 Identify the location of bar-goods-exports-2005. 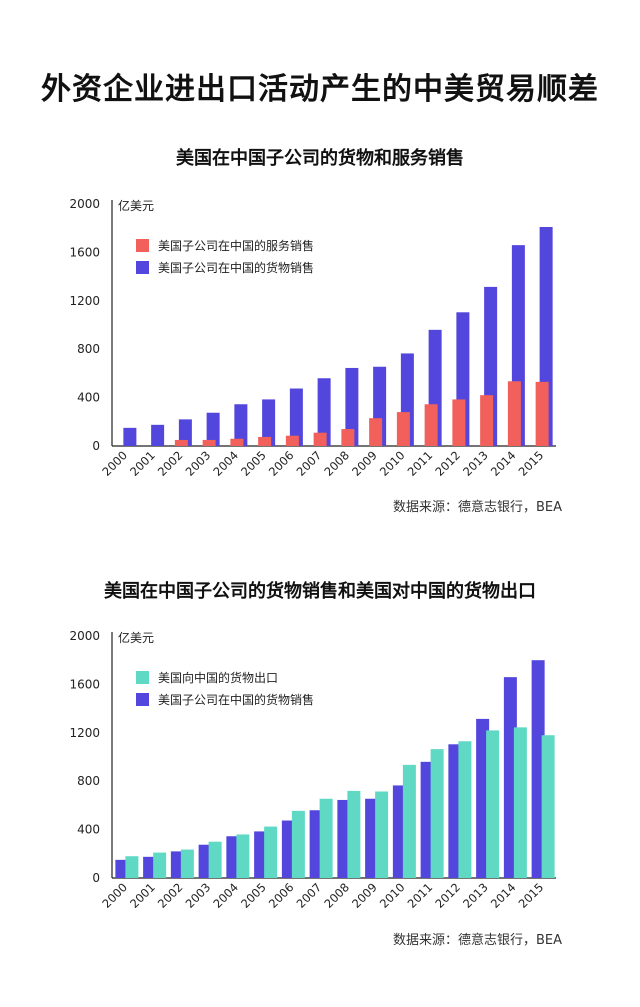
(271, 852).